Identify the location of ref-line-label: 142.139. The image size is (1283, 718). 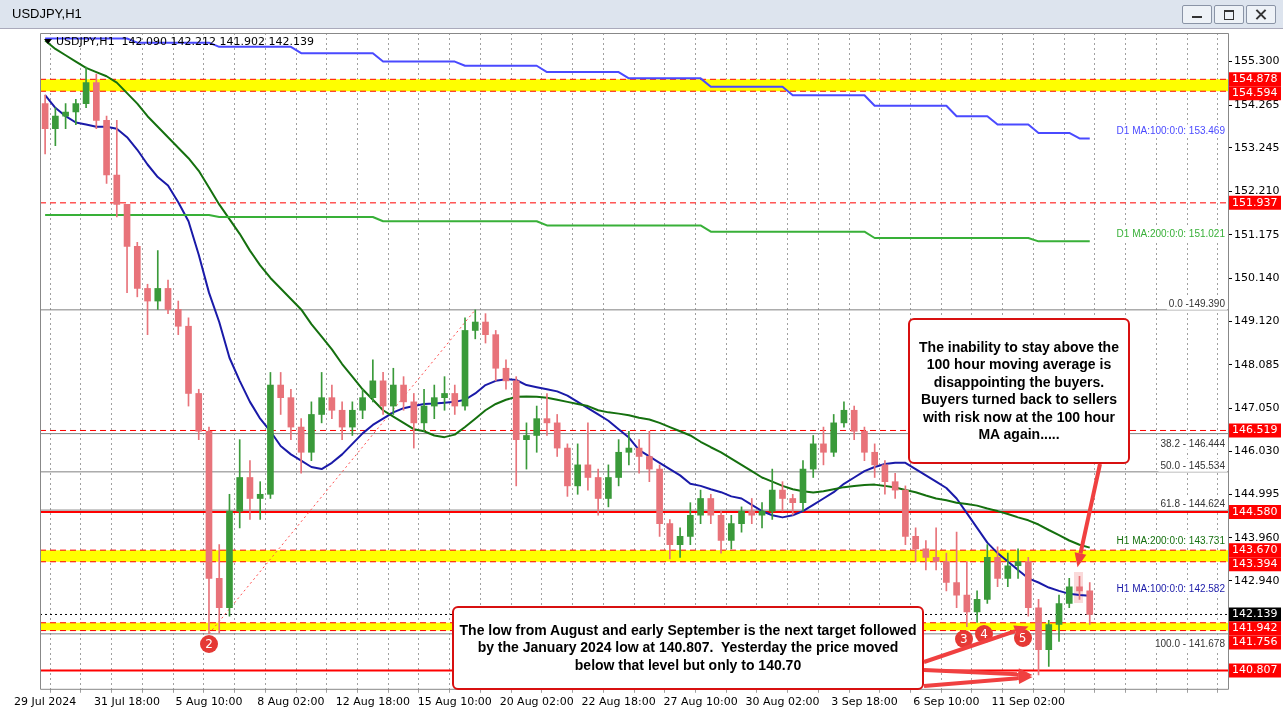
(1255, 614).